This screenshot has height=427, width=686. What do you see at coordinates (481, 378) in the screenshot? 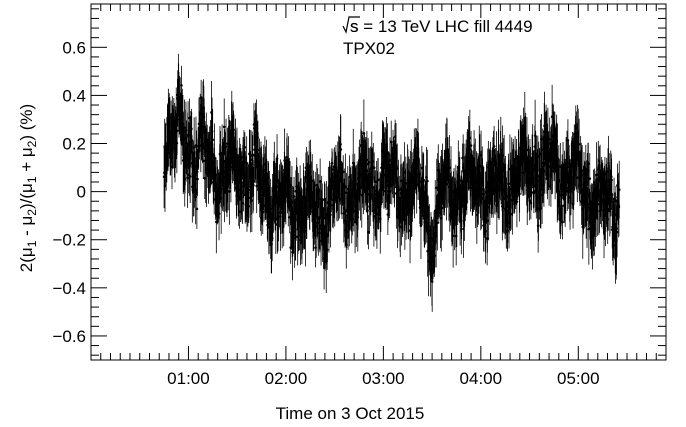
I see `x-tick-label: 04:00` at bounding box center [481, 378].